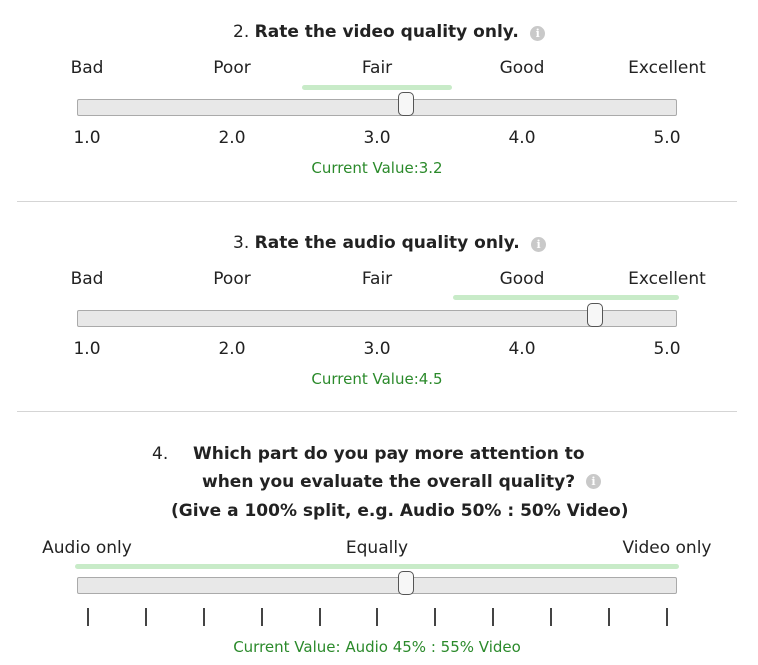  What do you see at coordinates (430, 379) in the screenshot?
I see `q3-current-number: 4.5` at bounding box center [430, 379].